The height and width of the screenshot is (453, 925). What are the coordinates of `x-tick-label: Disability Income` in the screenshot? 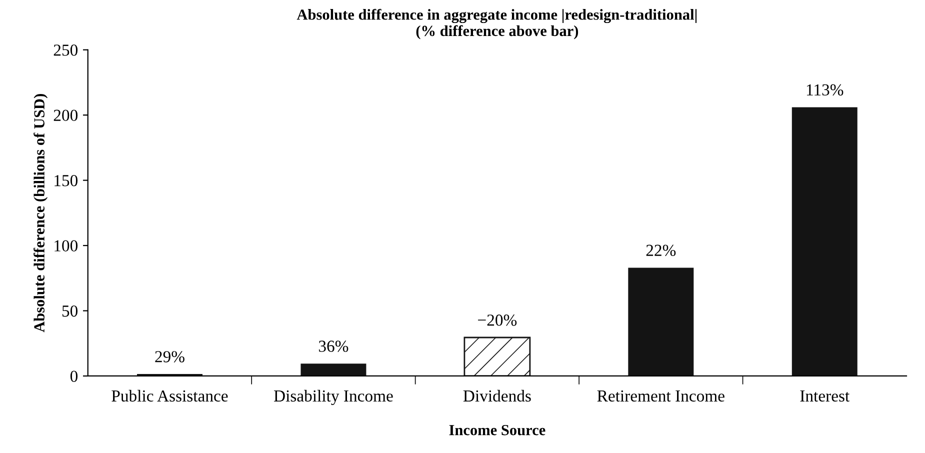 It's located at (333, 398).